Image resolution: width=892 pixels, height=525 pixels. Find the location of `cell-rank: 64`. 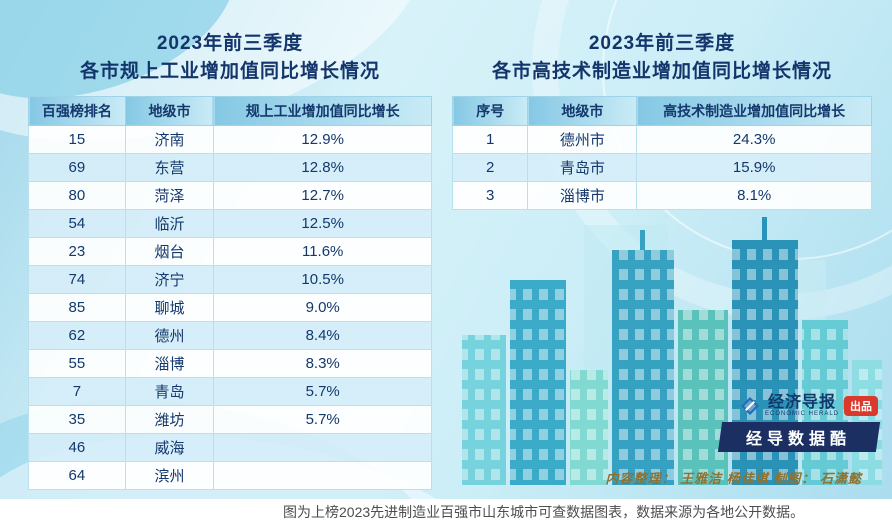

cell-rank: 64 is located at coordinates (77, 475).